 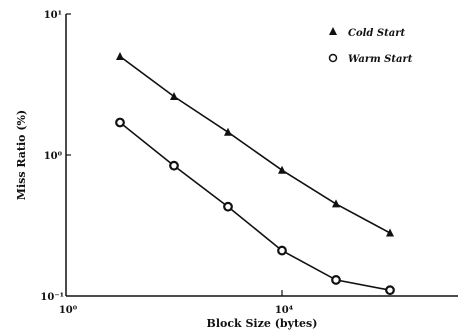 What do you see at coordinates (380, 59) in the screenshot?
I see `legend-label-warm-start: Warm Start` at bounding box center [380, 59].